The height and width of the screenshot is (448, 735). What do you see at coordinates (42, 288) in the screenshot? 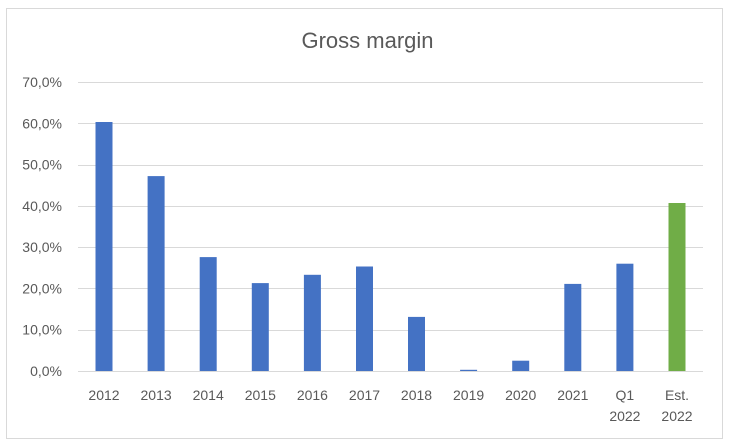
I see `y-tick-label: 20,0%` at bounding box center [42, 288].